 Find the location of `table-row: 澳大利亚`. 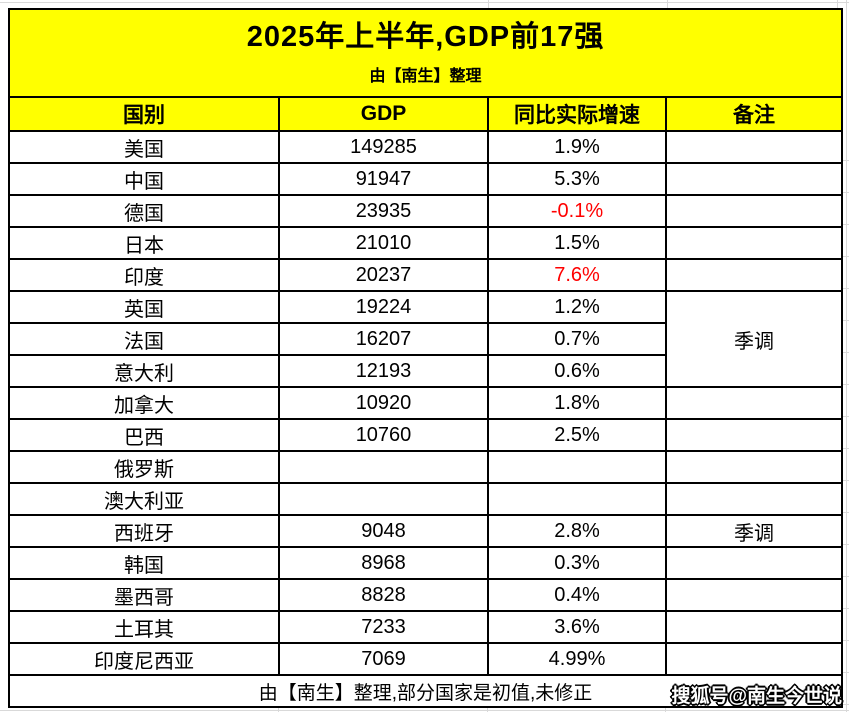

table-row: 澳大利亚 is located at coordinates (426, 499).